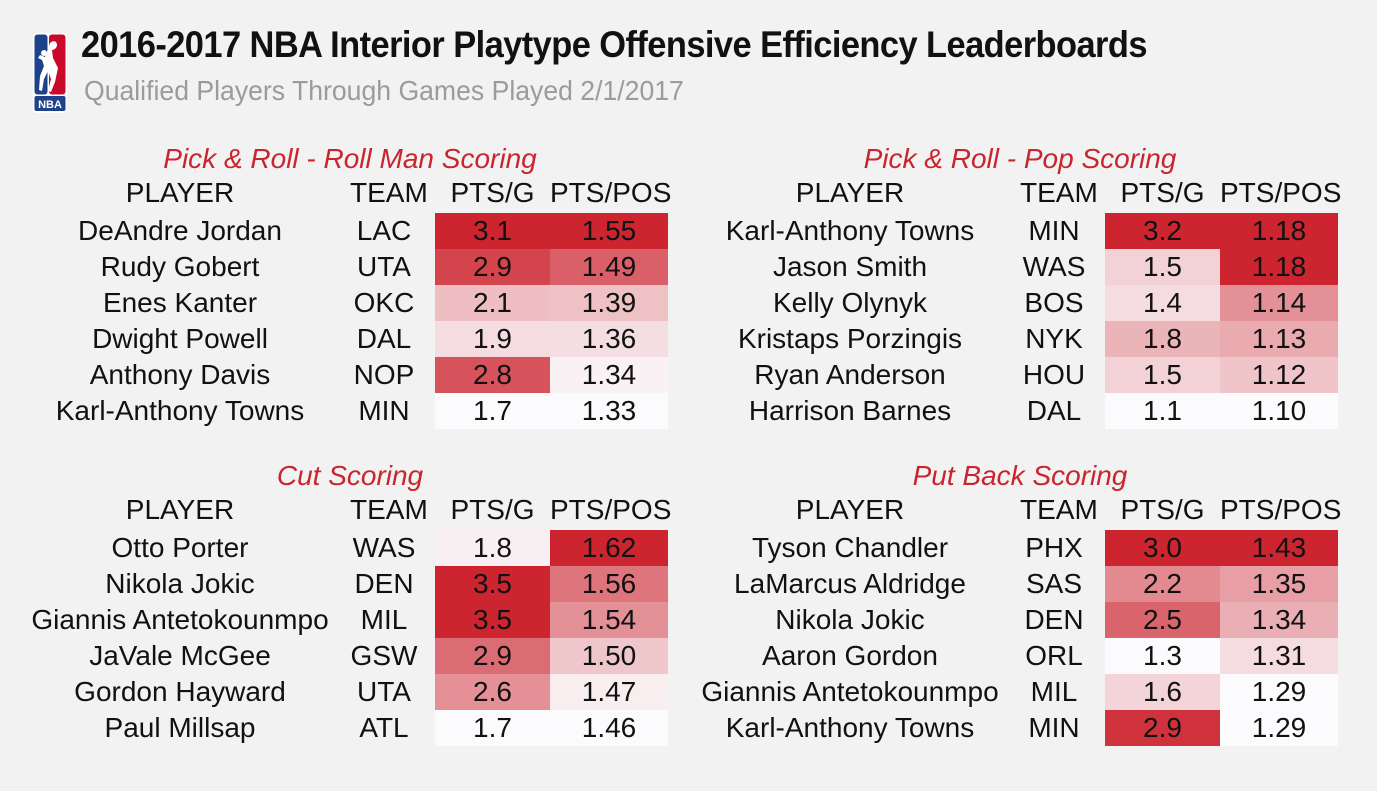  Describe the element at coordinates (1020, 475) in the screenshot. I see `leaderboard-title: Put Back Scoring` at that location.